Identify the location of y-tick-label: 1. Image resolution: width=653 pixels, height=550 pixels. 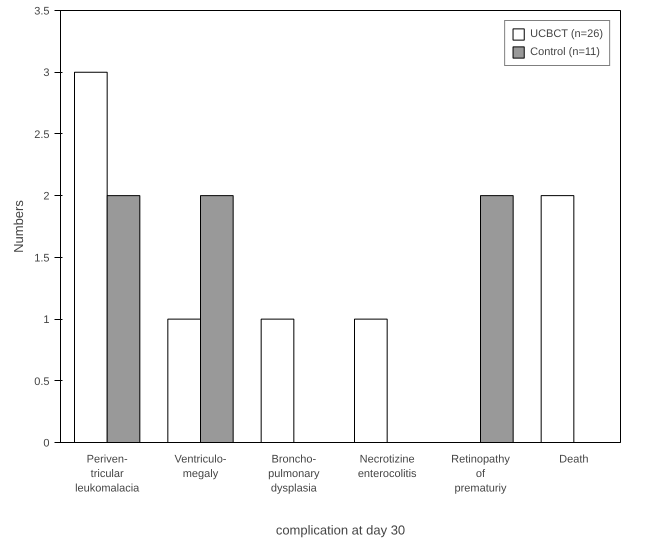
(46, 320).